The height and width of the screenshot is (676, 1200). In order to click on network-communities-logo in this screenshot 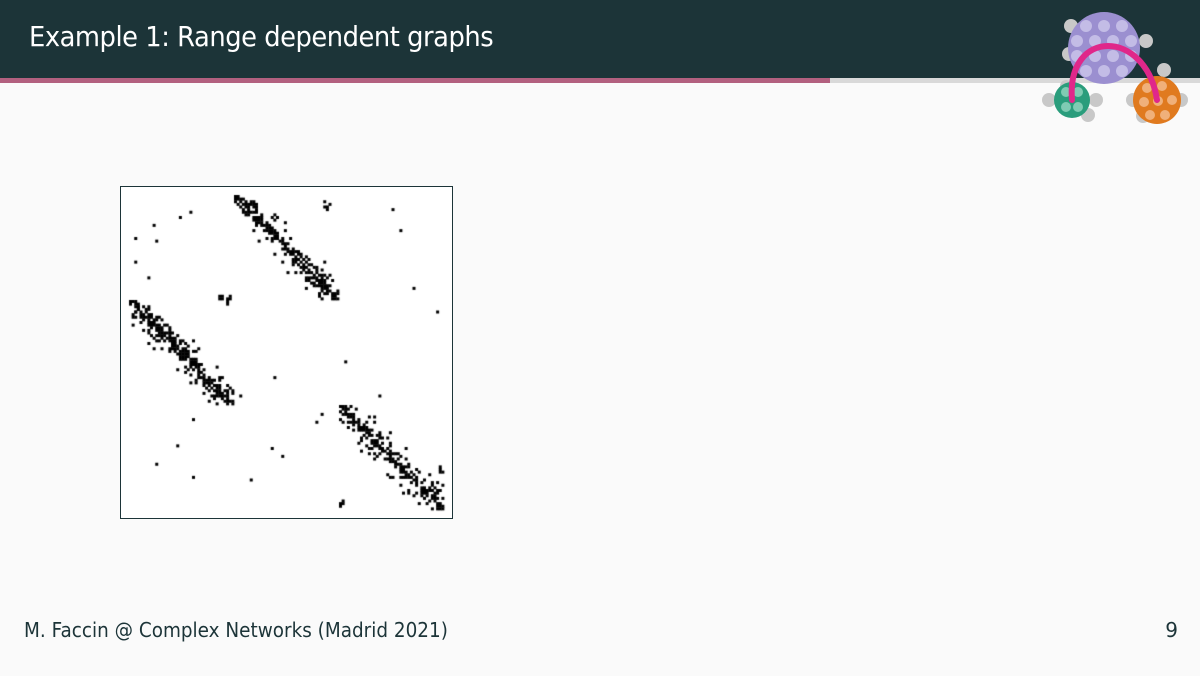, I will do `click(1115, 67)`.